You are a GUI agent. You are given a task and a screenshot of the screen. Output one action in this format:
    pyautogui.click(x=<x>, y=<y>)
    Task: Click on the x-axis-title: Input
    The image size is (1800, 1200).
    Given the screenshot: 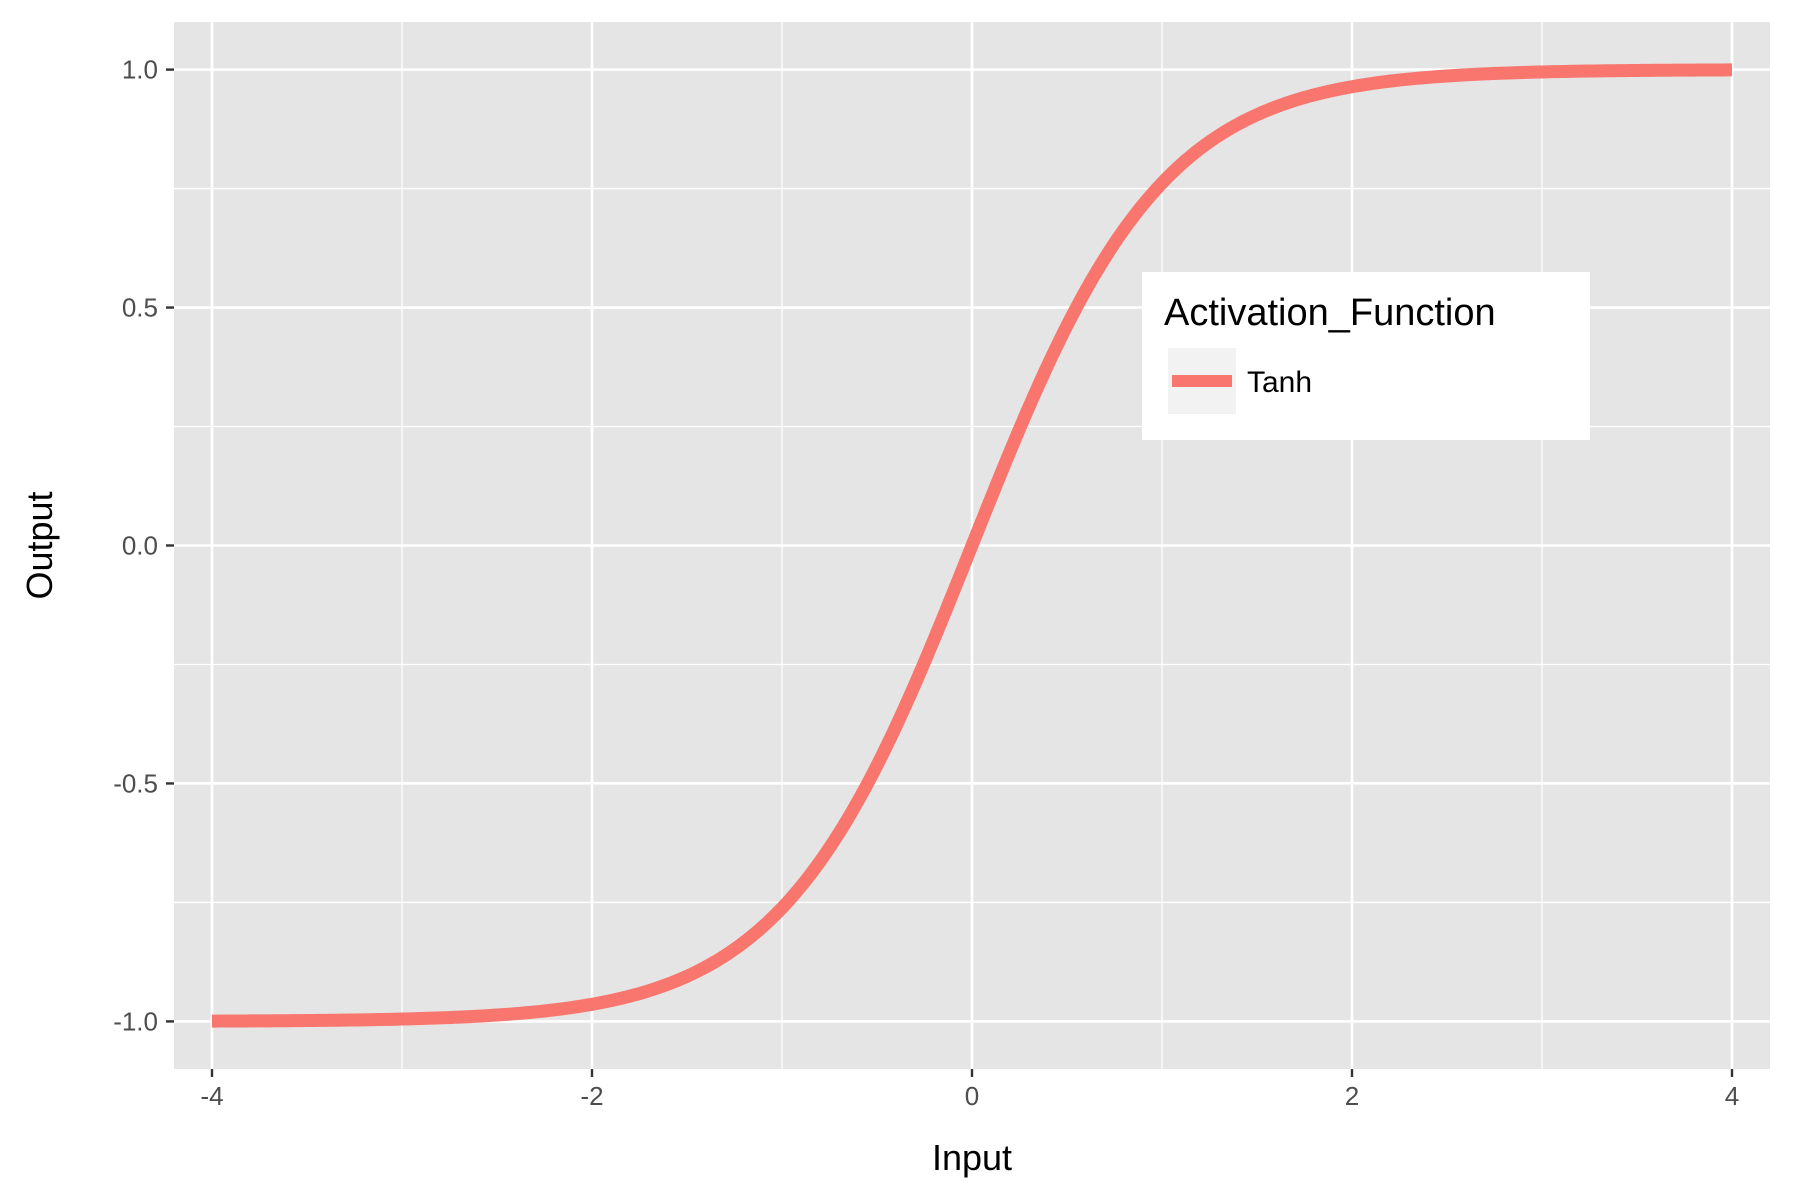 What is the action you would take?
    pyautogui.click(x=972, y=1157)
    